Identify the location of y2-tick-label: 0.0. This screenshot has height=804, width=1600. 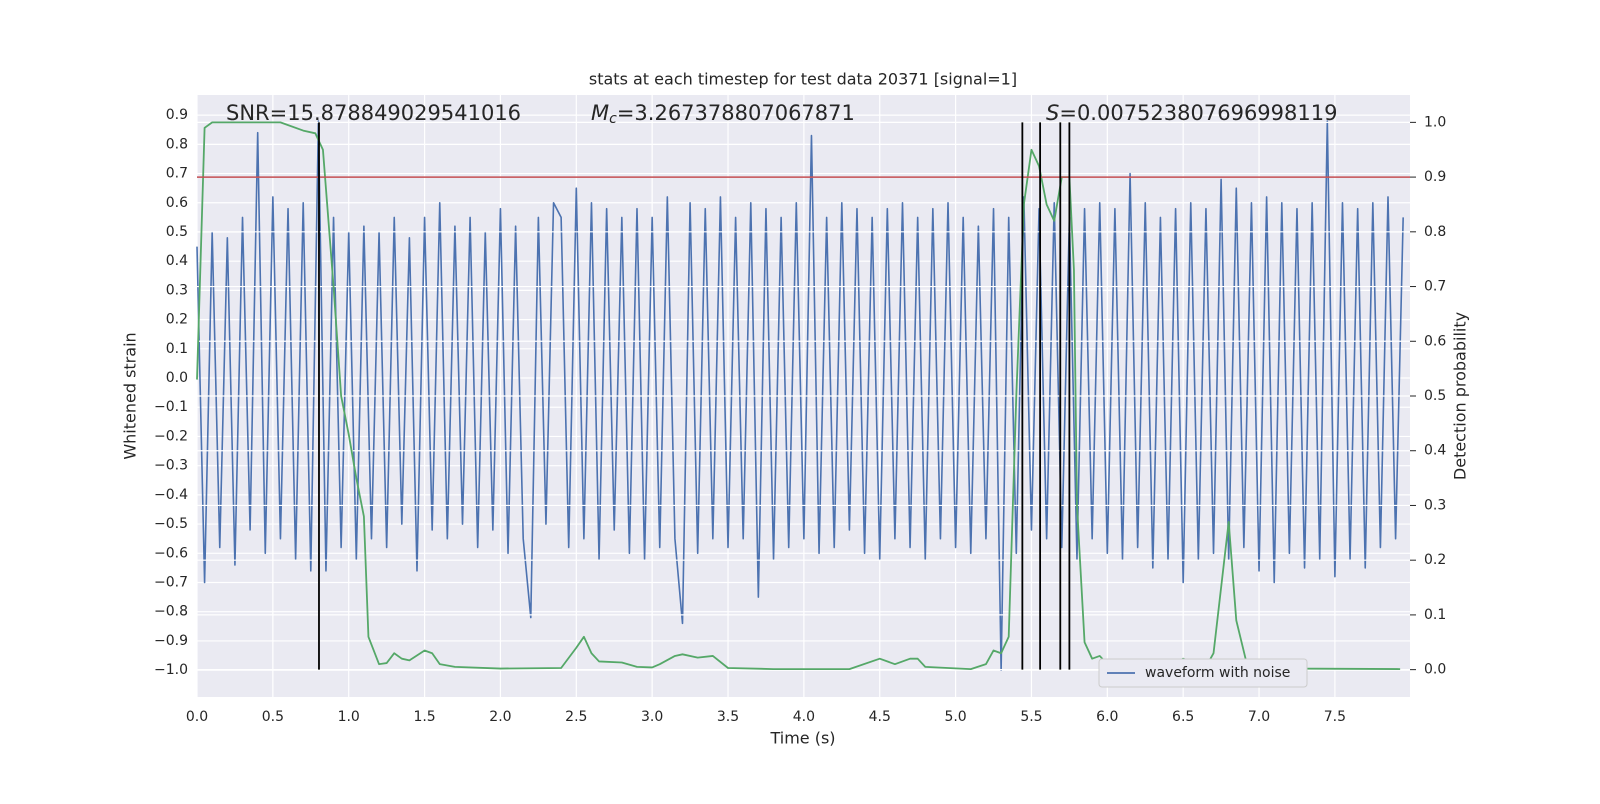
(1435, 670).